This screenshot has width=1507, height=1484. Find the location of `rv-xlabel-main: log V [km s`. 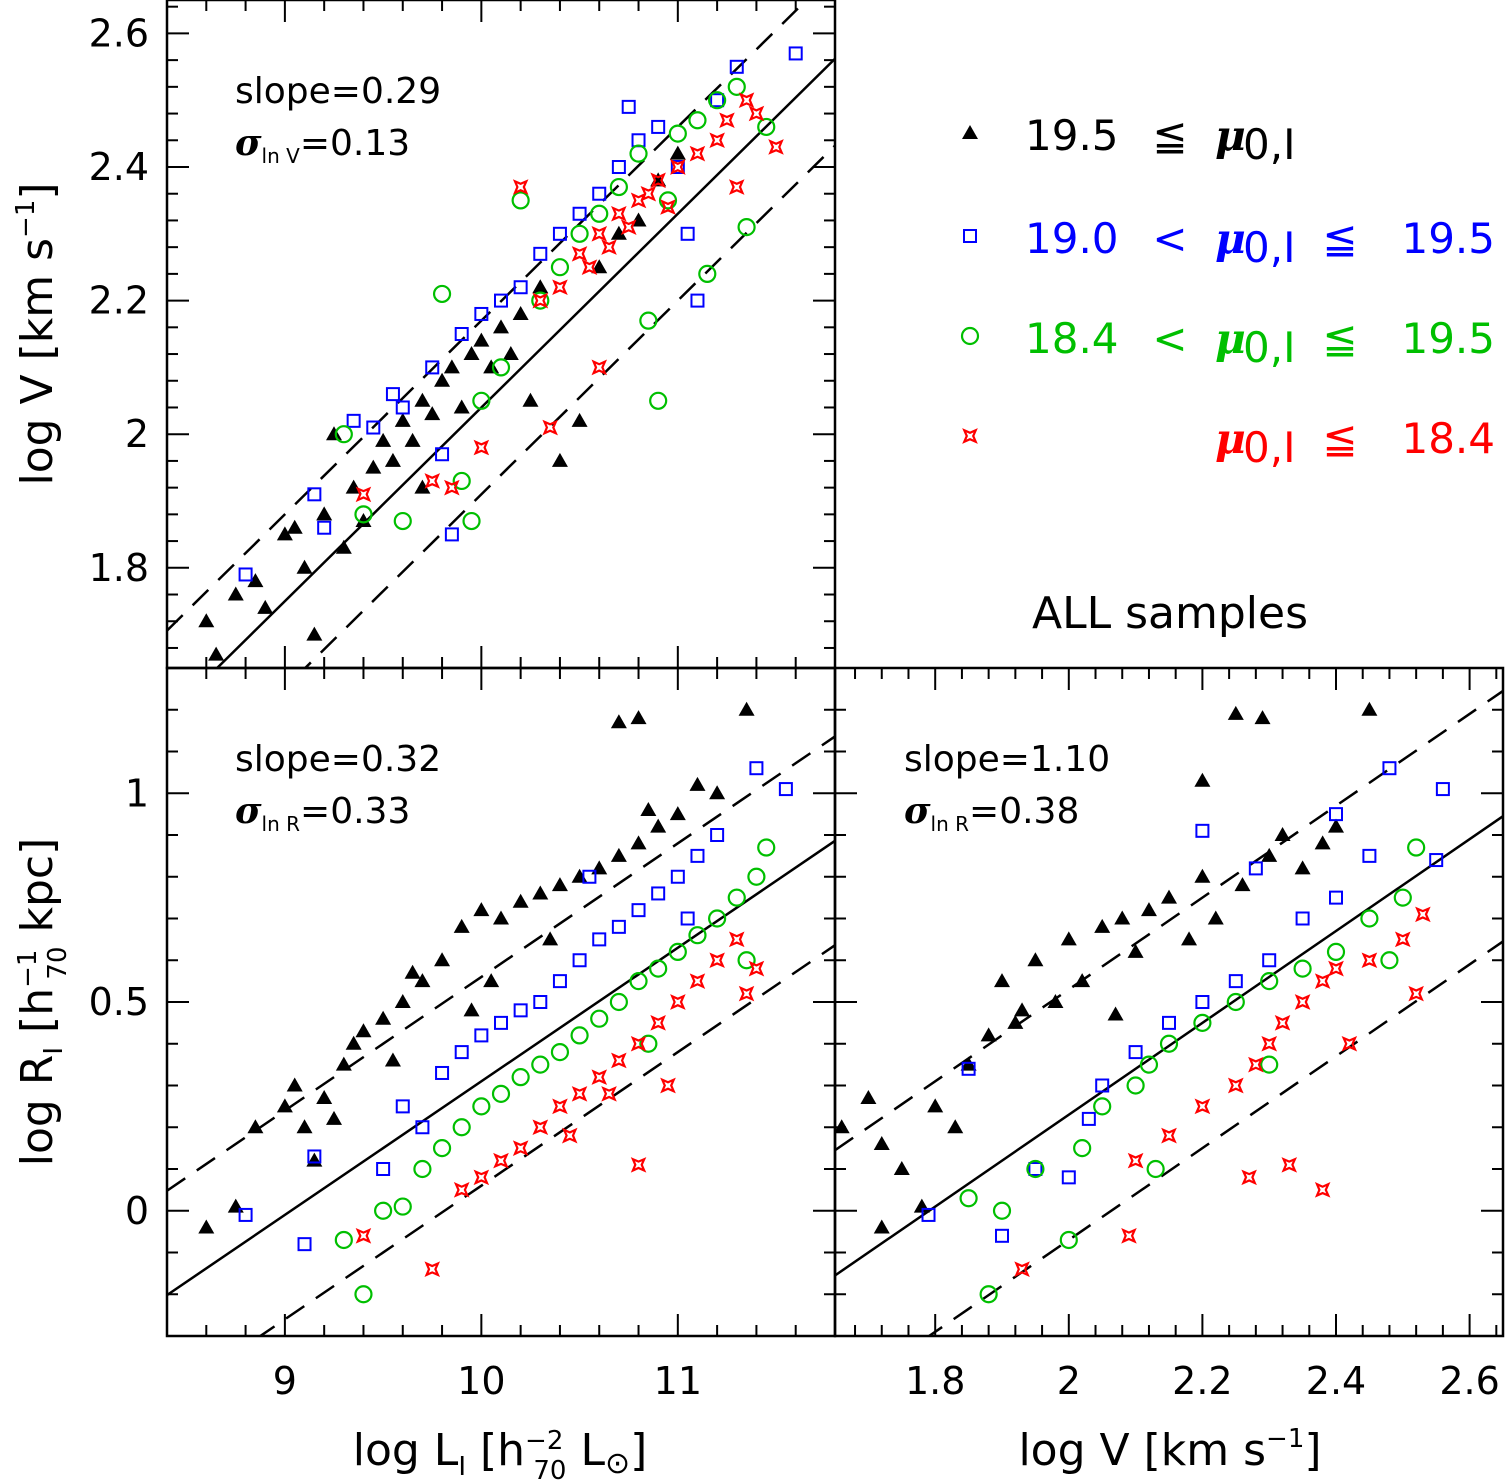

rv-xlabel-main: log V [km s is located at coordinates (1142, 1450).